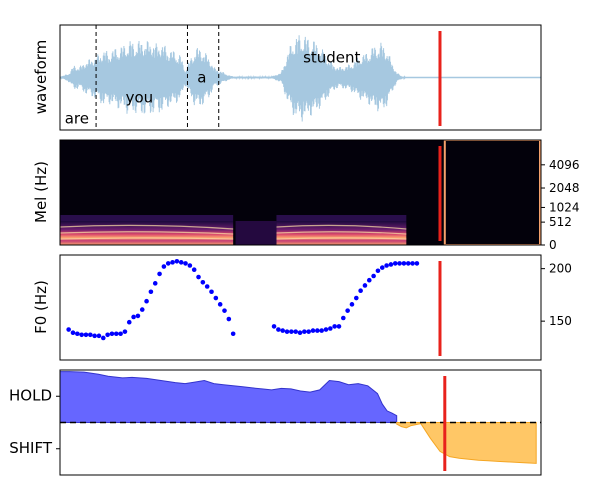 Image resolution: width=600 pixels, height=500 pixels. Describe the element at coordinates (229, 397) in the screenshot. I see `hold-area` at that location.